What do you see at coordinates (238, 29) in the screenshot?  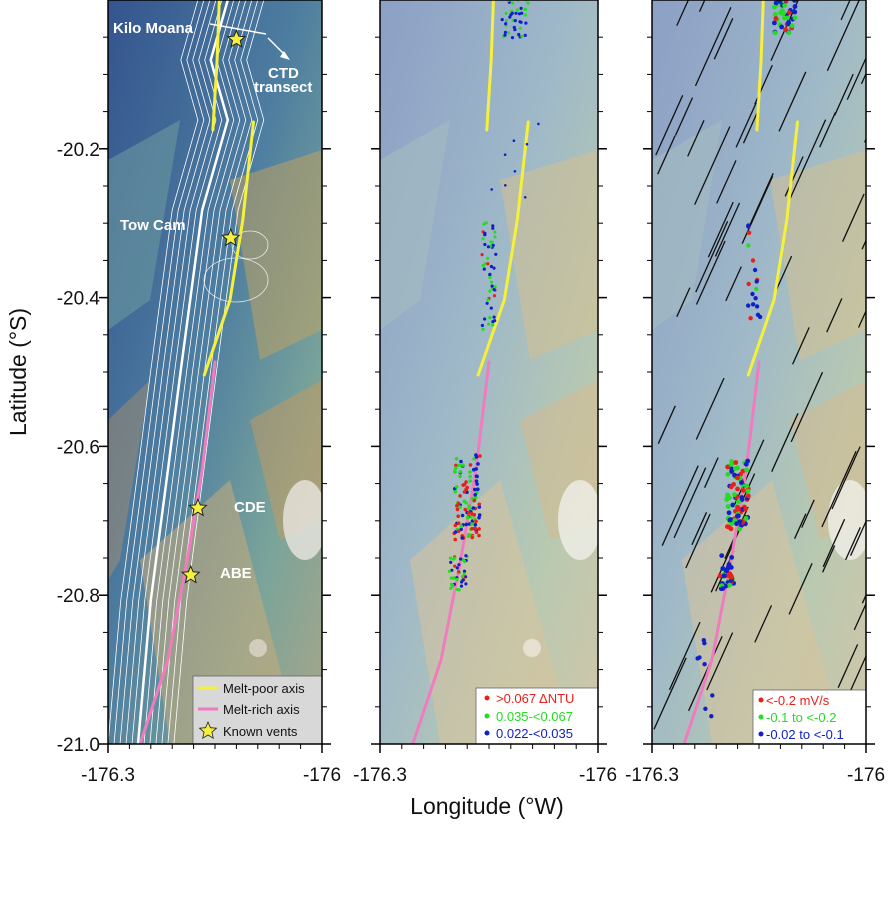 I see `ctd-pointer-line` at bounding box center [238, 29].